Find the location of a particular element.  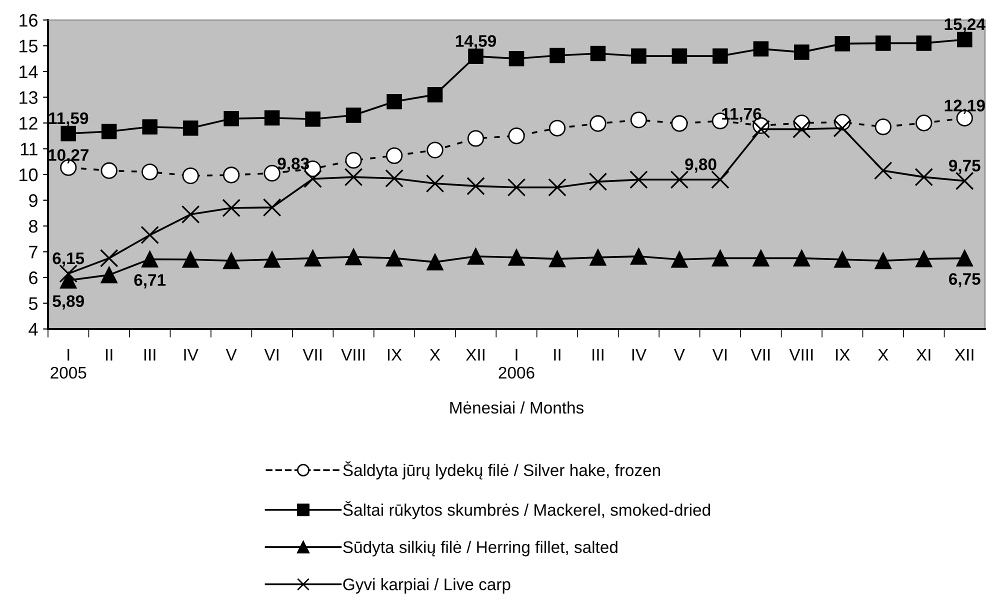

data-label: 9,80 is located at coordinates (700, 165).